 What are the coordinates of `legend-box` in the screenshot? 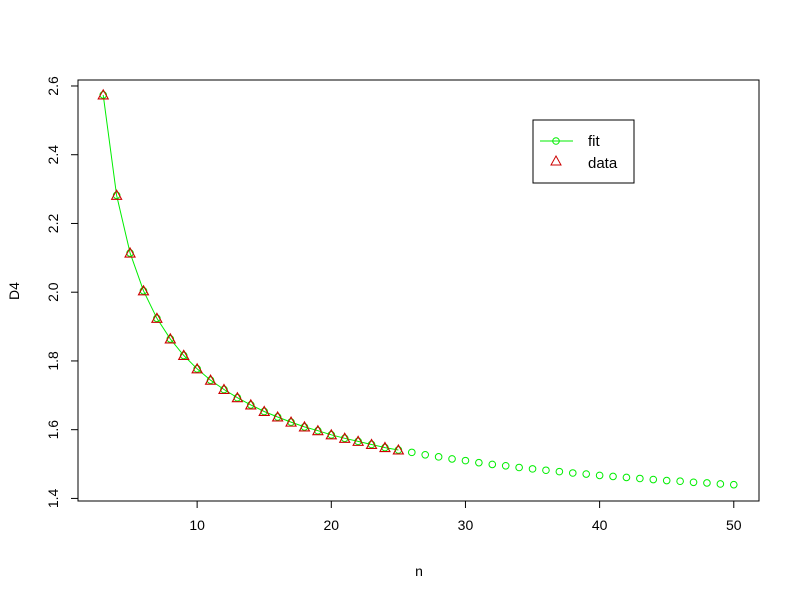 It's located at (583, 151).